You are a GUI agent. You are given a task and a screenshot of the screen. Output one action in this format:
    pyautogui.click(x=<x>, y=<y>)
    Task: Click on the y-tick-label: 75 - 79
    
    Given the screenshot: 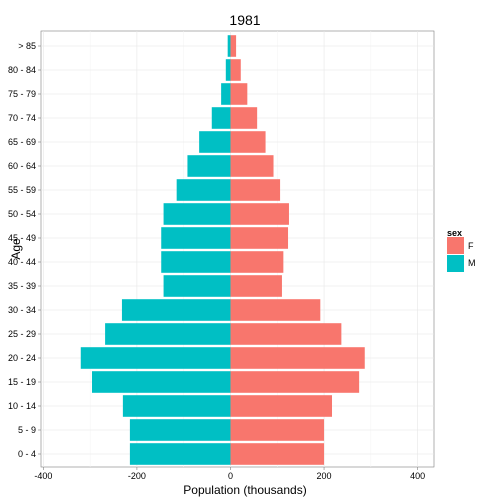 What is the action you would take?
    pyautogui.click(x=22, y=94)
    